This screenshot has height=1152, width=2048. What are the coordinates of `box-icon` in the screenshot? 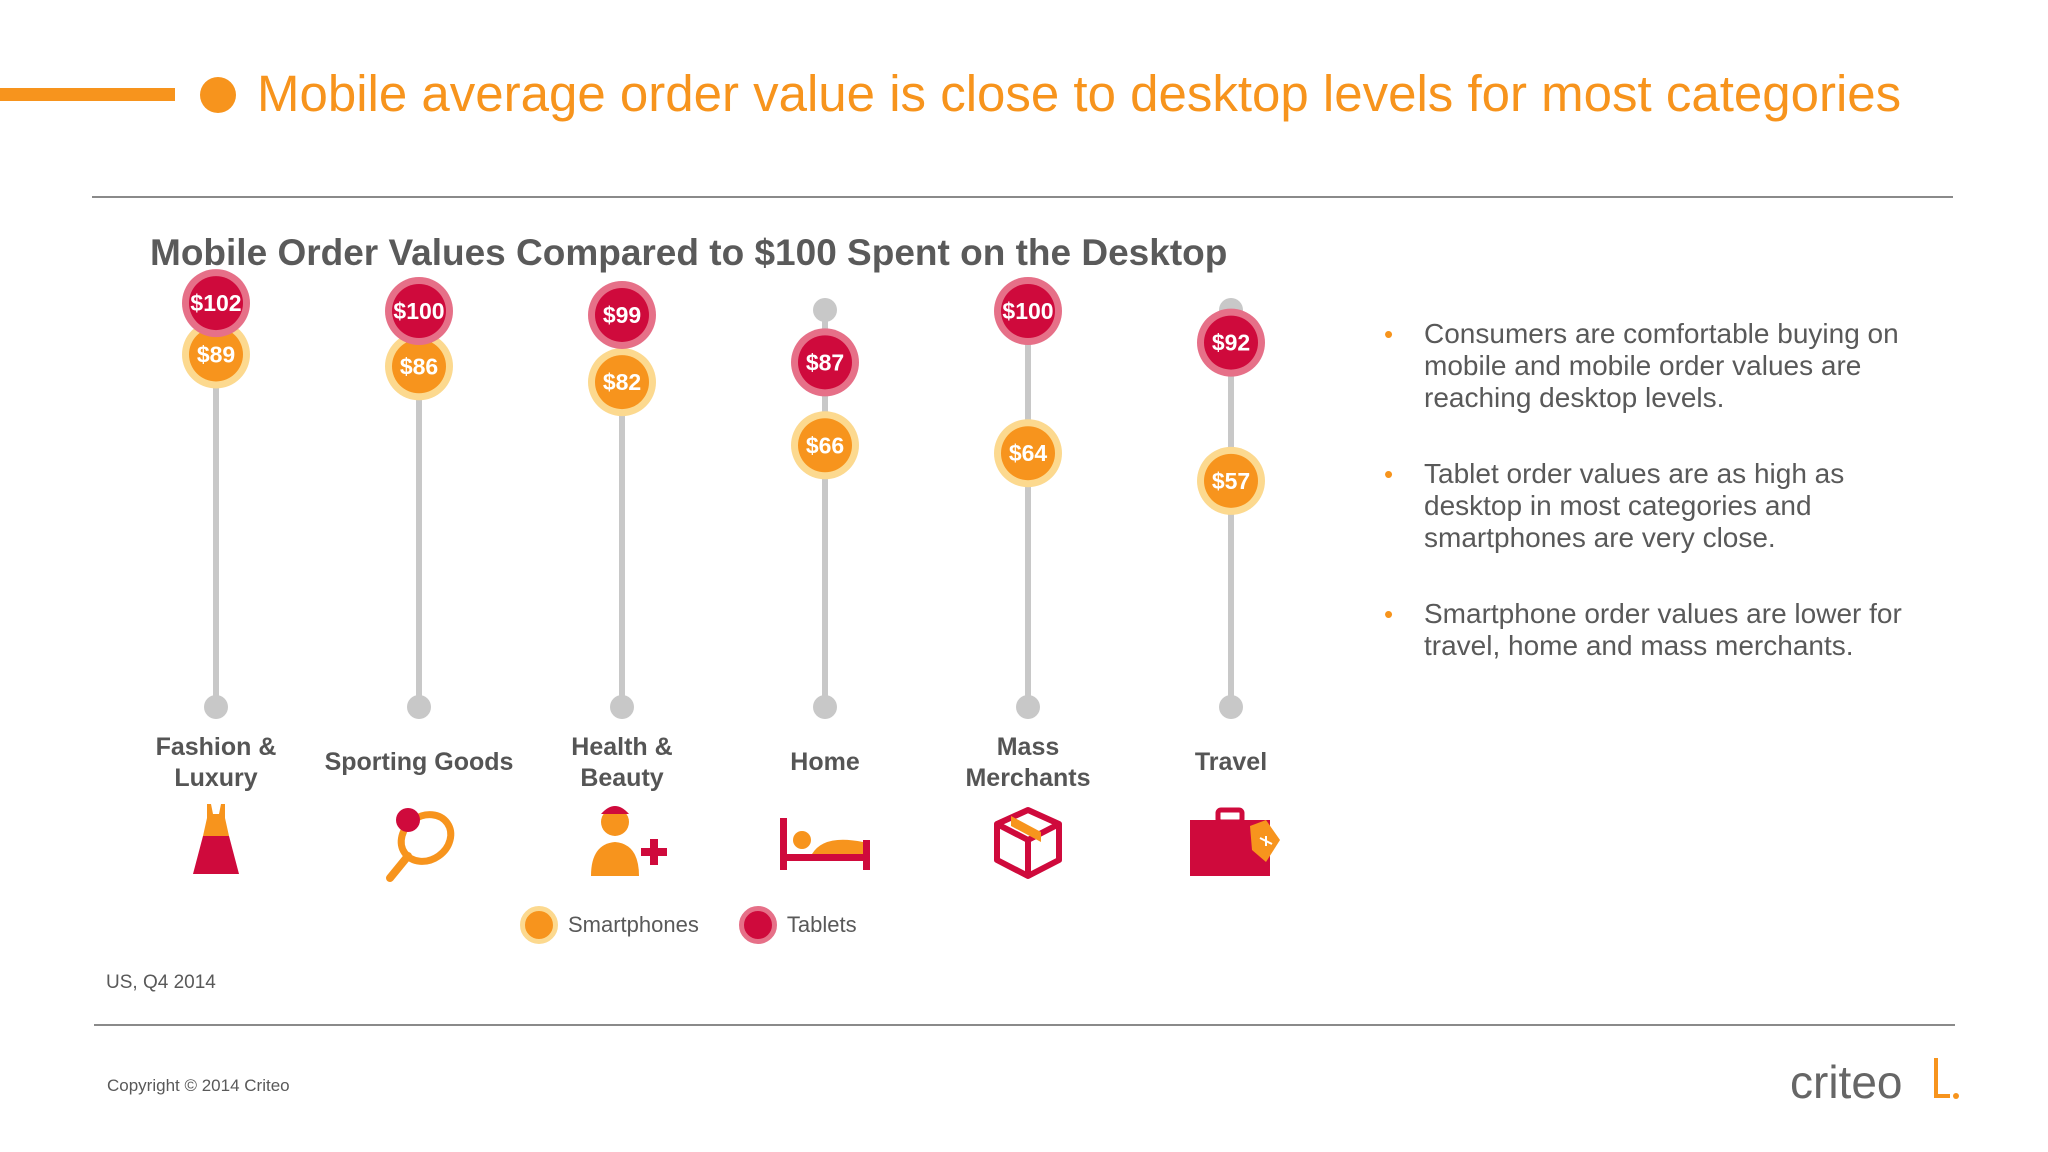 It's located at (1028, 843).